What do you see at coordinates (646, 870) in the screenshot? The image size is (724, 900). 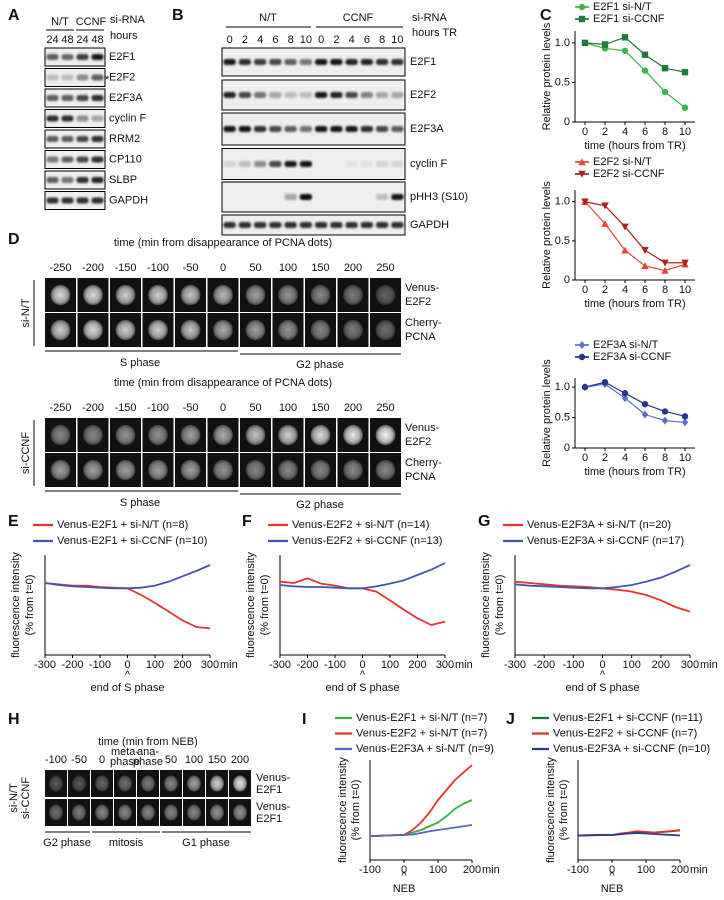 I see `x-tick-label: 100` at bounding box center [646, 870].